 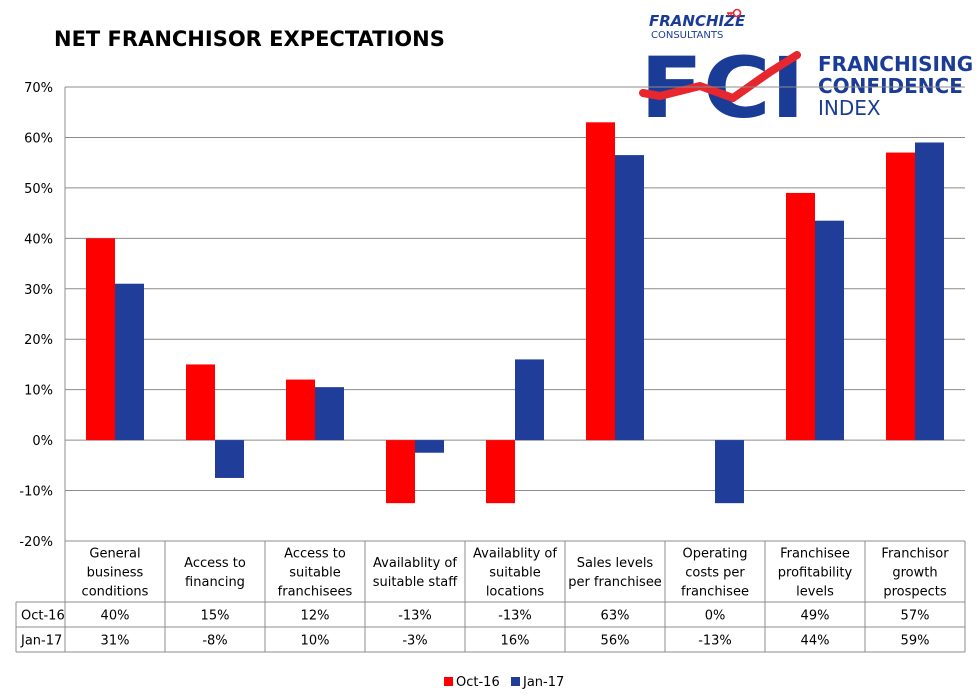 I want to click on y-axis: 70% 60% 50% 40% 30% 20% 10% 0% -10% -20%, so click(x=42, y=366).